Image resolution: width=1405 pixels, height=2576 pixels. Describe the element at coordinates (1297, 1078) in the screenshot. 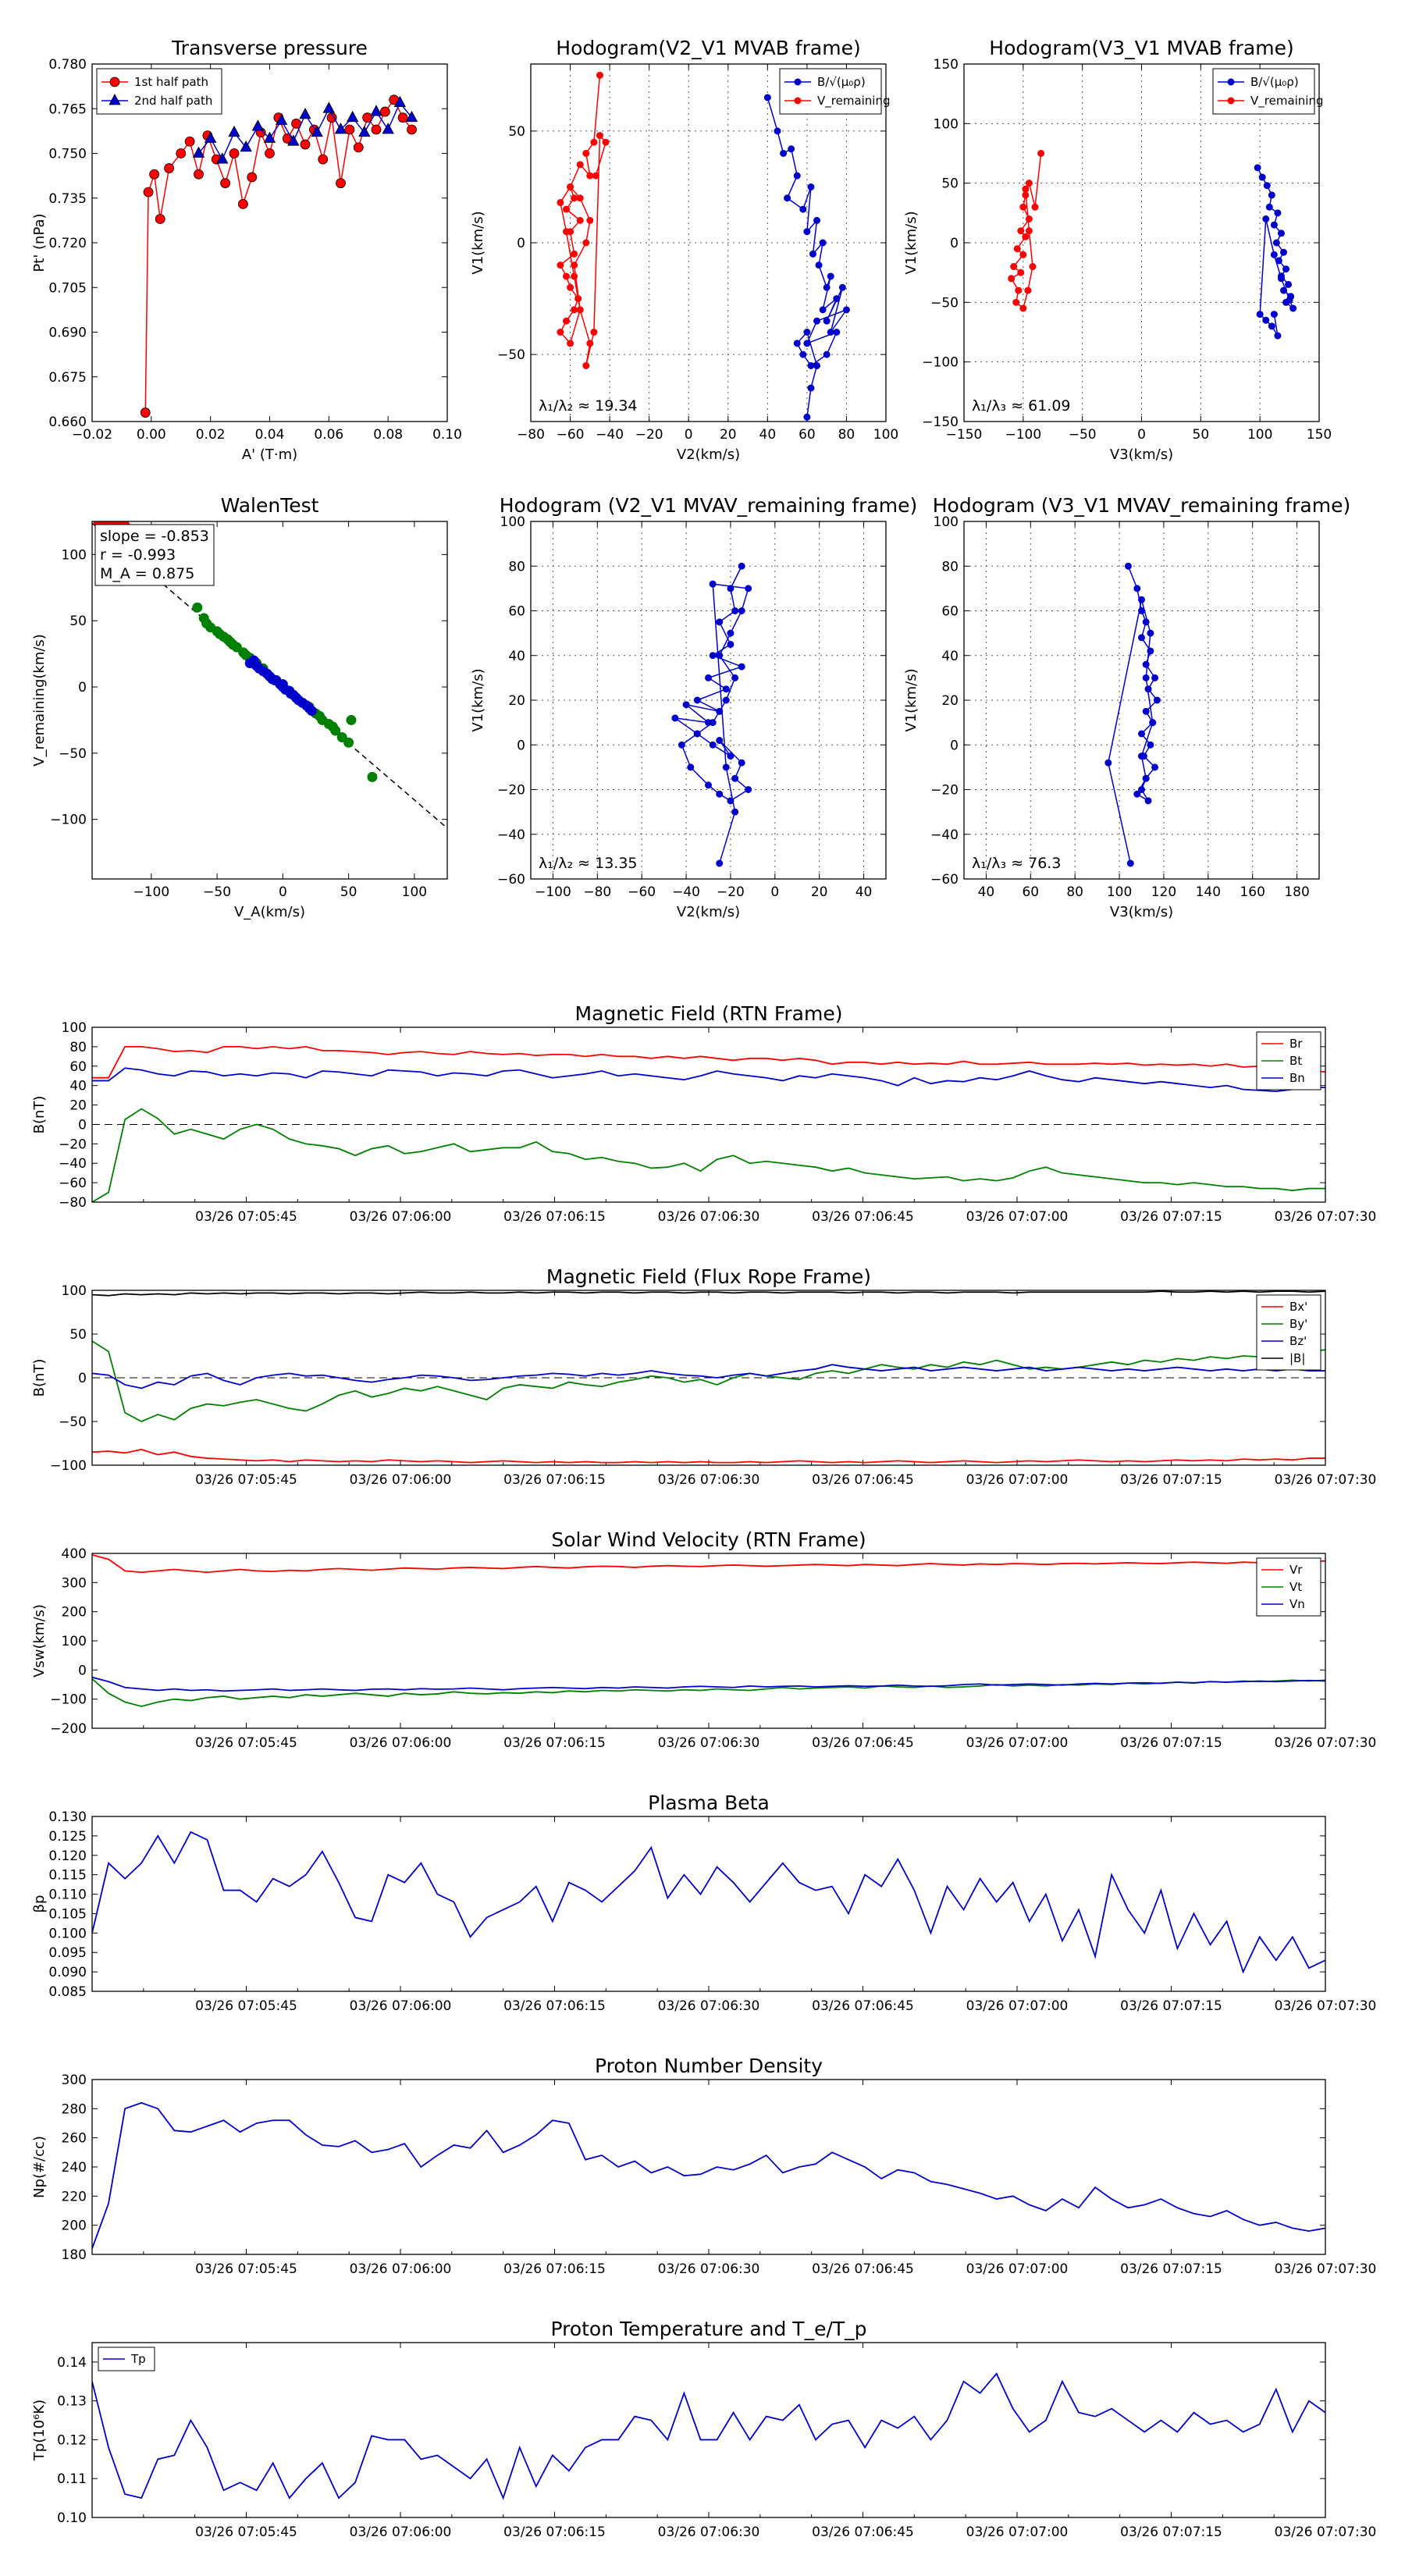

I see `legend-label: Bn` at that location.